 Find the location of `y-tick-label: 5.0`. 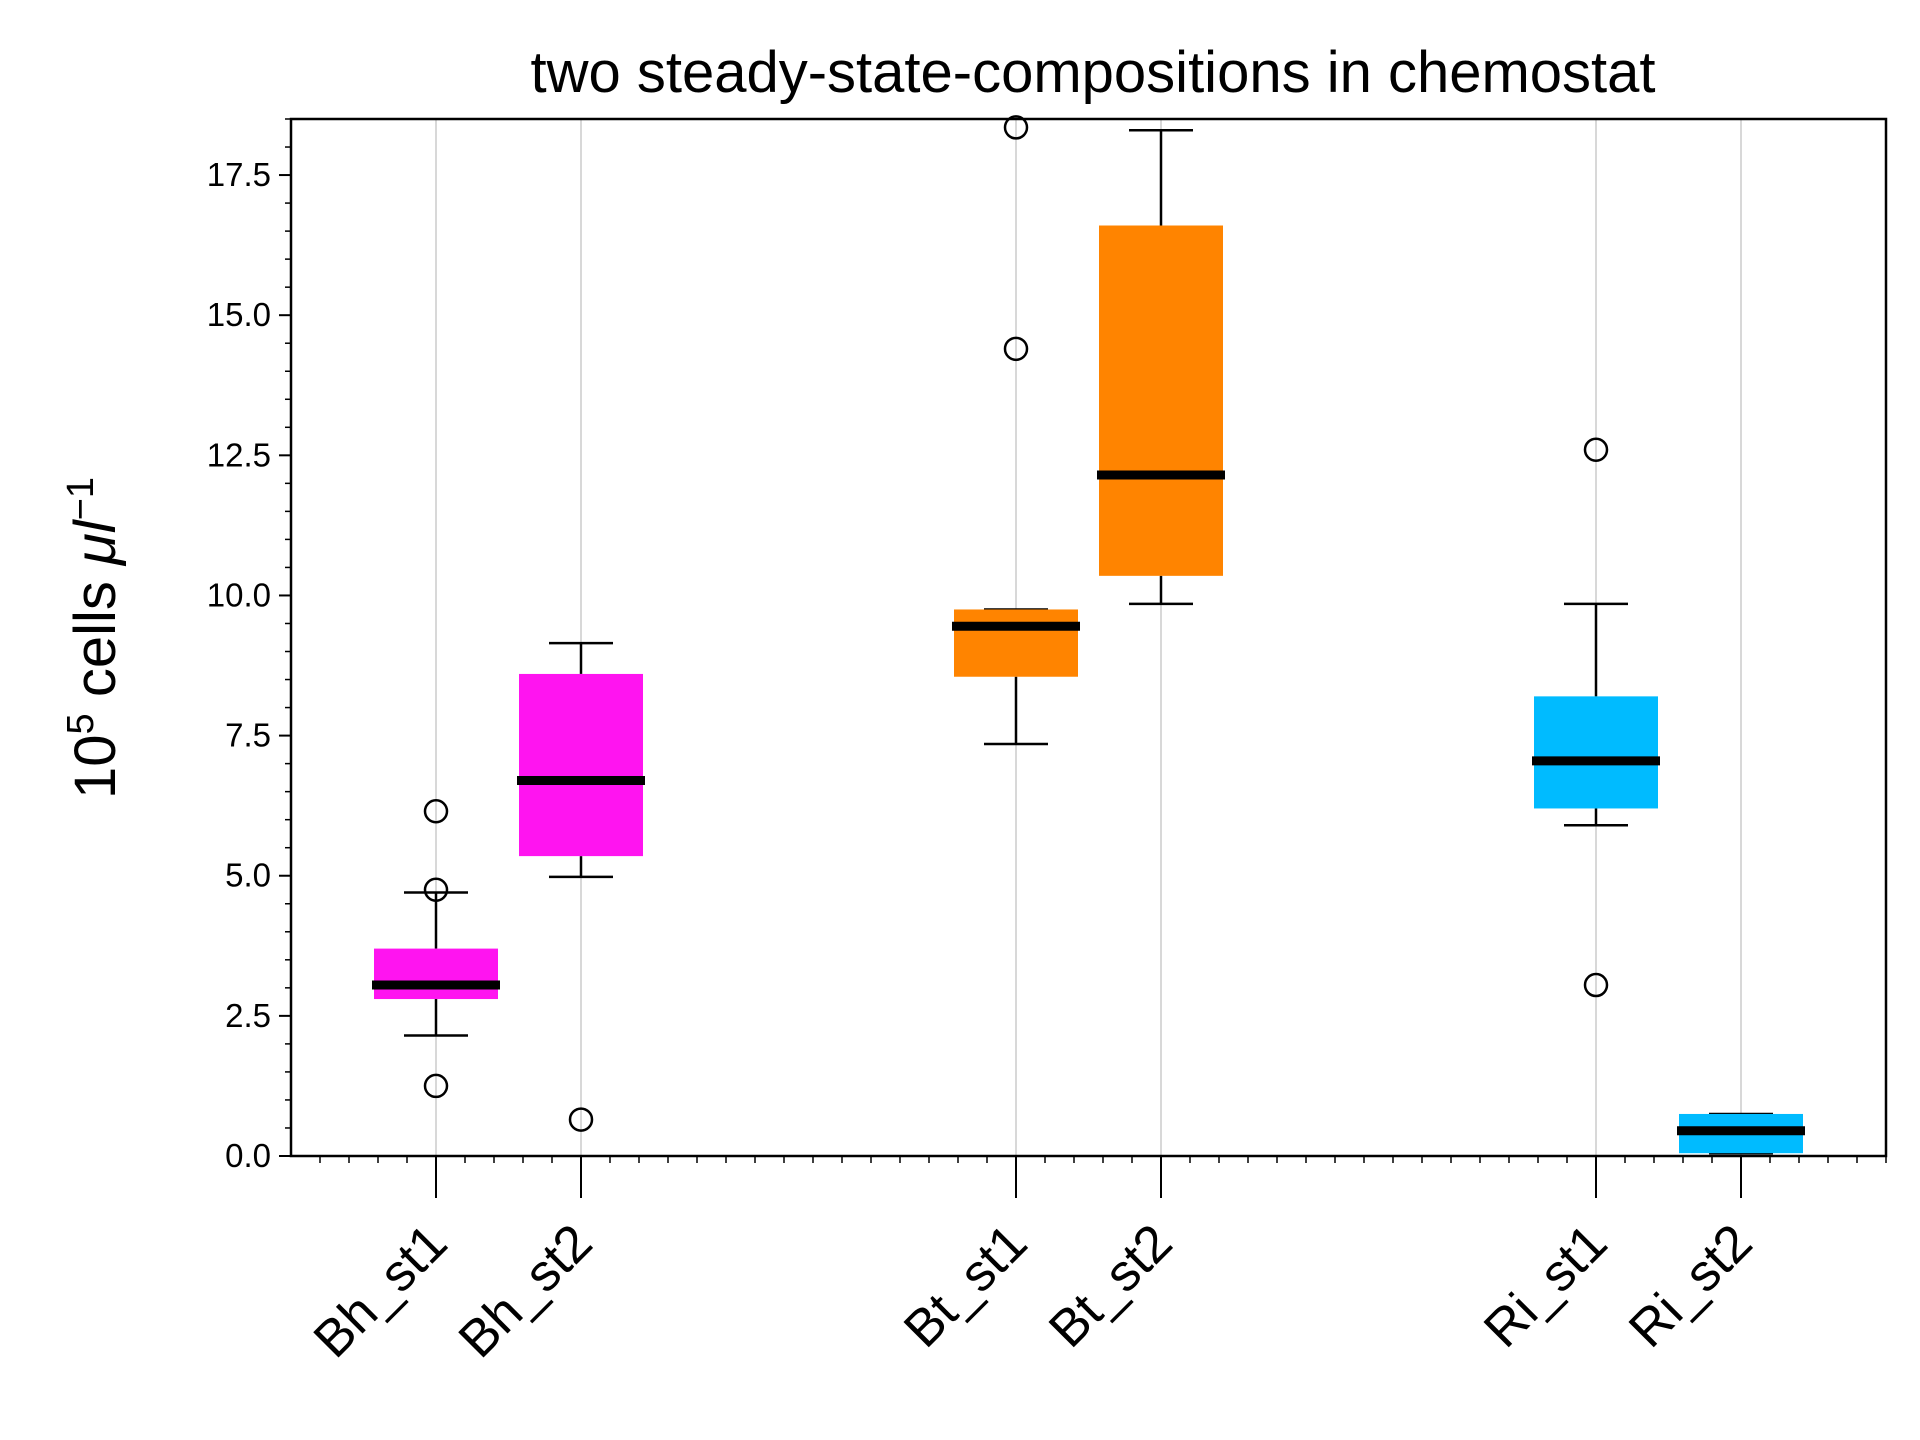

y-tick-label: 5.0 is located at coordinates (248, 875).